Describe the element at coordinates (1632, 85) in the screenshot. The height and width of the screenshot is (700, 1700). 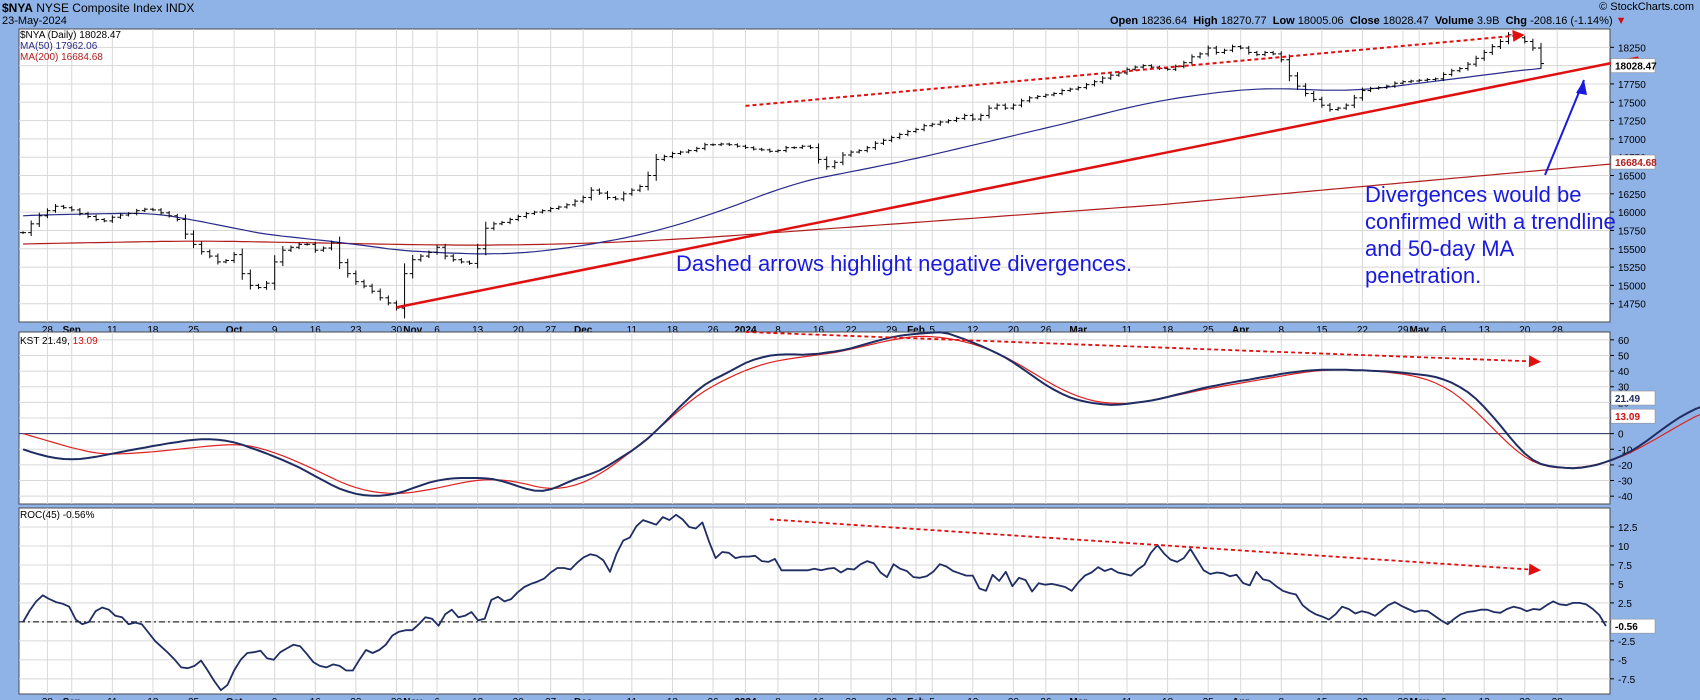
I see `y-tick-label: 17750` at that location.